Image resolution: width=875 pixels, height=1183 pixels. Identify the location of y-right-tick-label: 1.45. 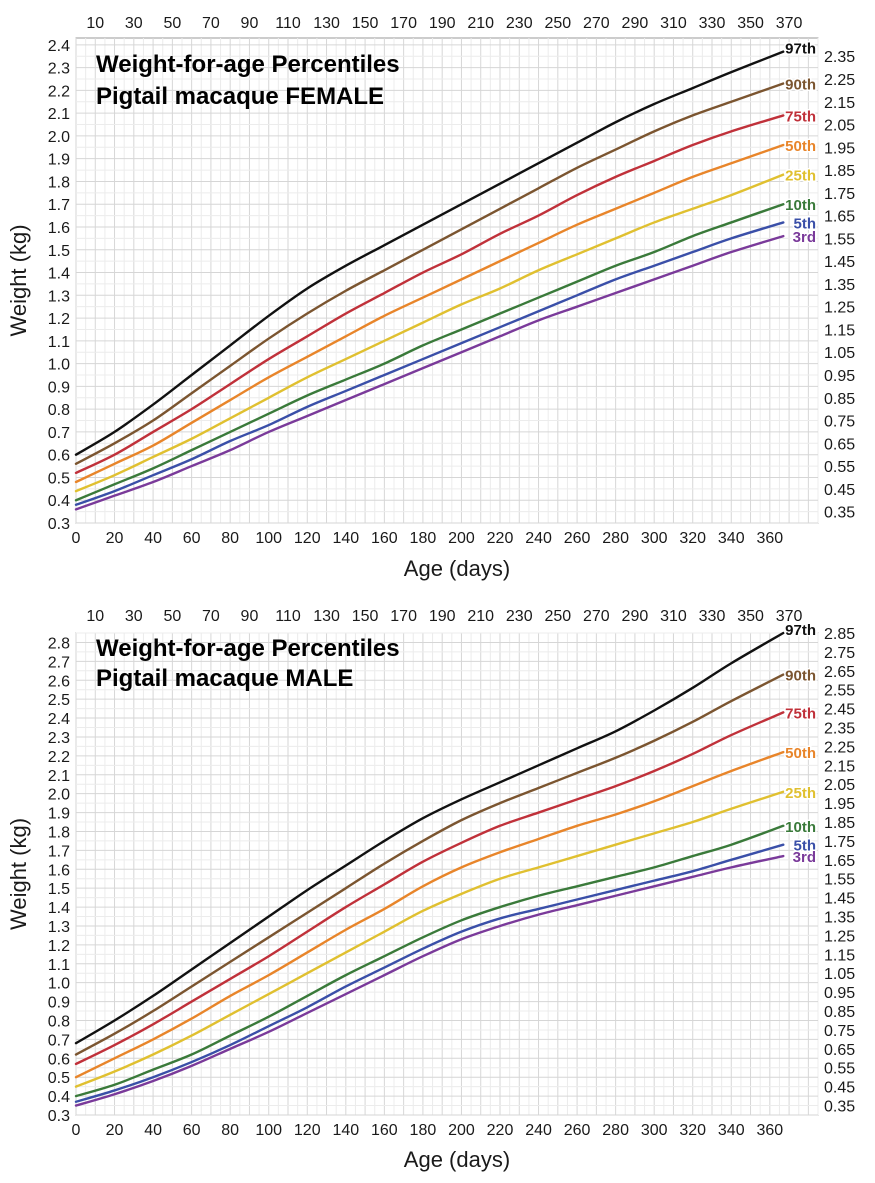
(839, 899).